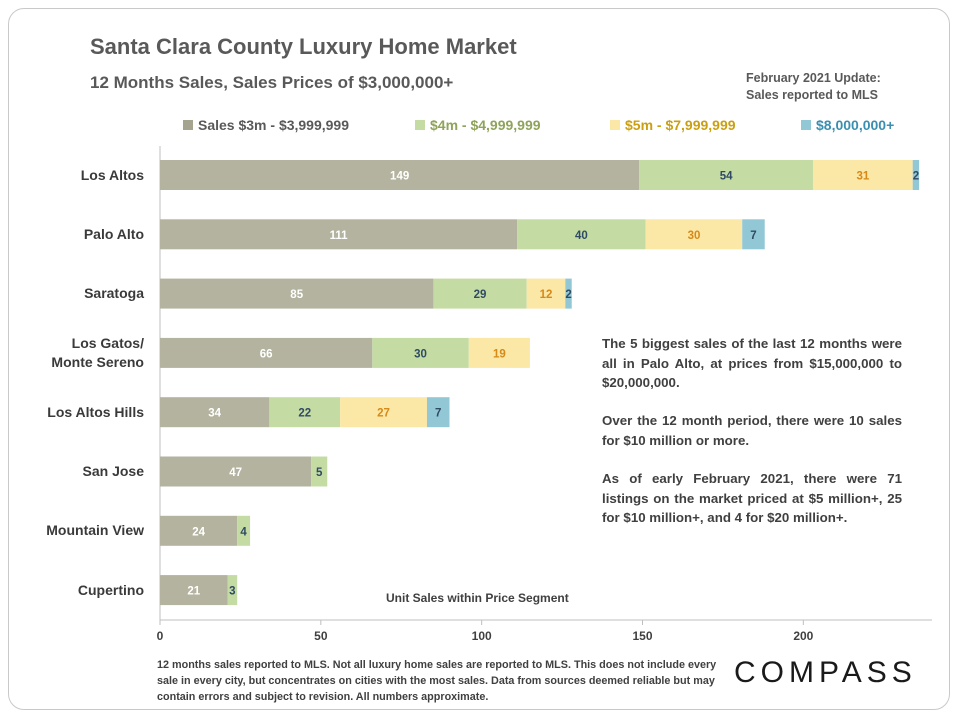 Image resolution: width=960 pixels, height=720 pixels. What do you see at coordinates (813, 78) in the screenshot?
I see `update-line-1: February 2021 Update:` at bounding box center [813, 78].